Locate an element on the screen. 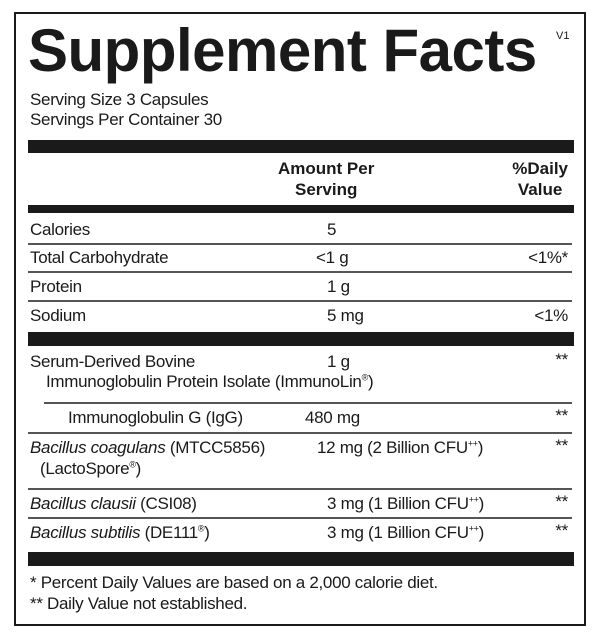 This screenshot has height=640, width=600. daily-value-header: %Daily Value is located at coordinates (540, 179).